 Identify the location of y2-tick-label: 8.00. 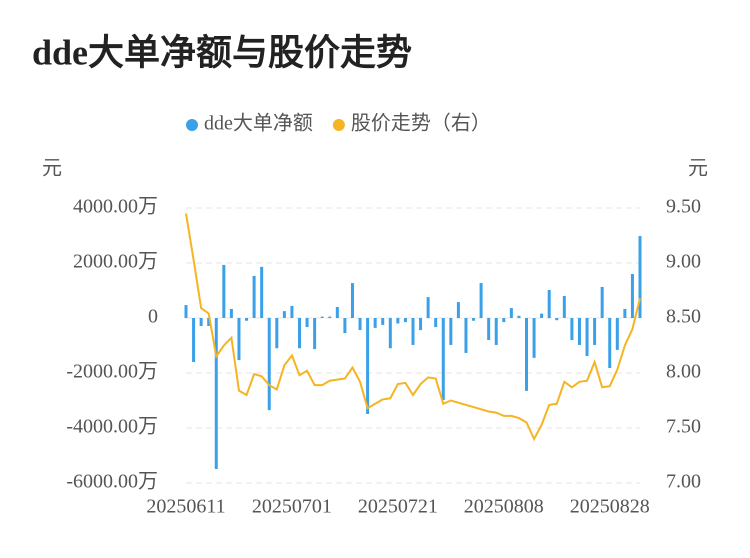
(683, 372).